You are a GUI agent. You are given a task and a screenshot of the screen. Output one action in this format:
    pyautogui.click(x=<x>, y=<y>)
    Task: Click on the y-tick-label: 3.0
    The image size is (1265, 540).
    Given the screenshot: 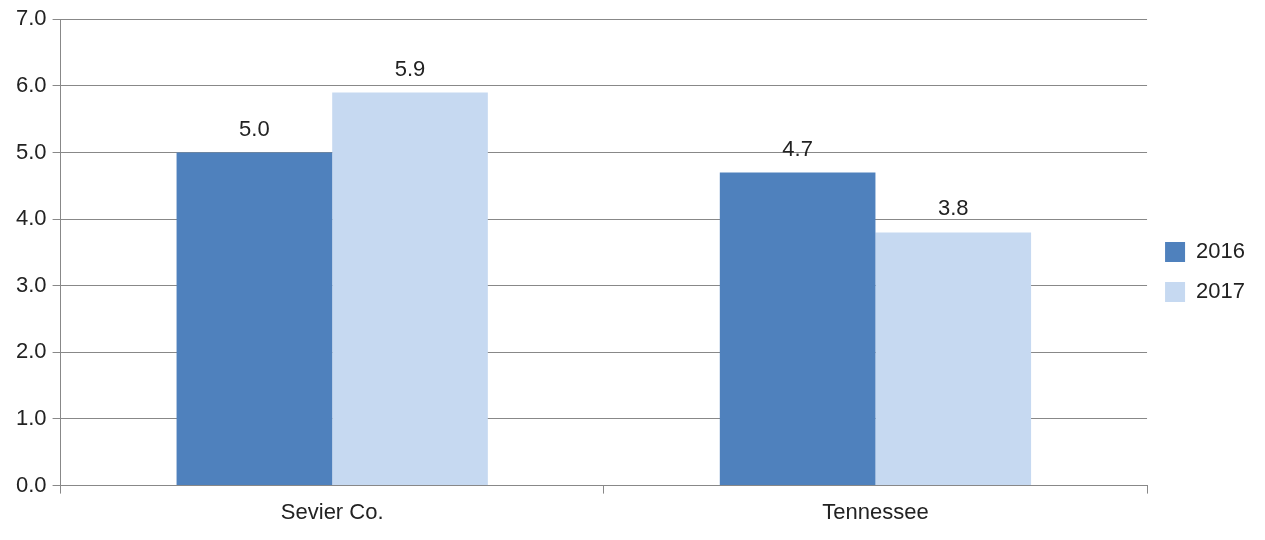 What is the action you would take?
    pyautogui.click(x=31, y=284)
    